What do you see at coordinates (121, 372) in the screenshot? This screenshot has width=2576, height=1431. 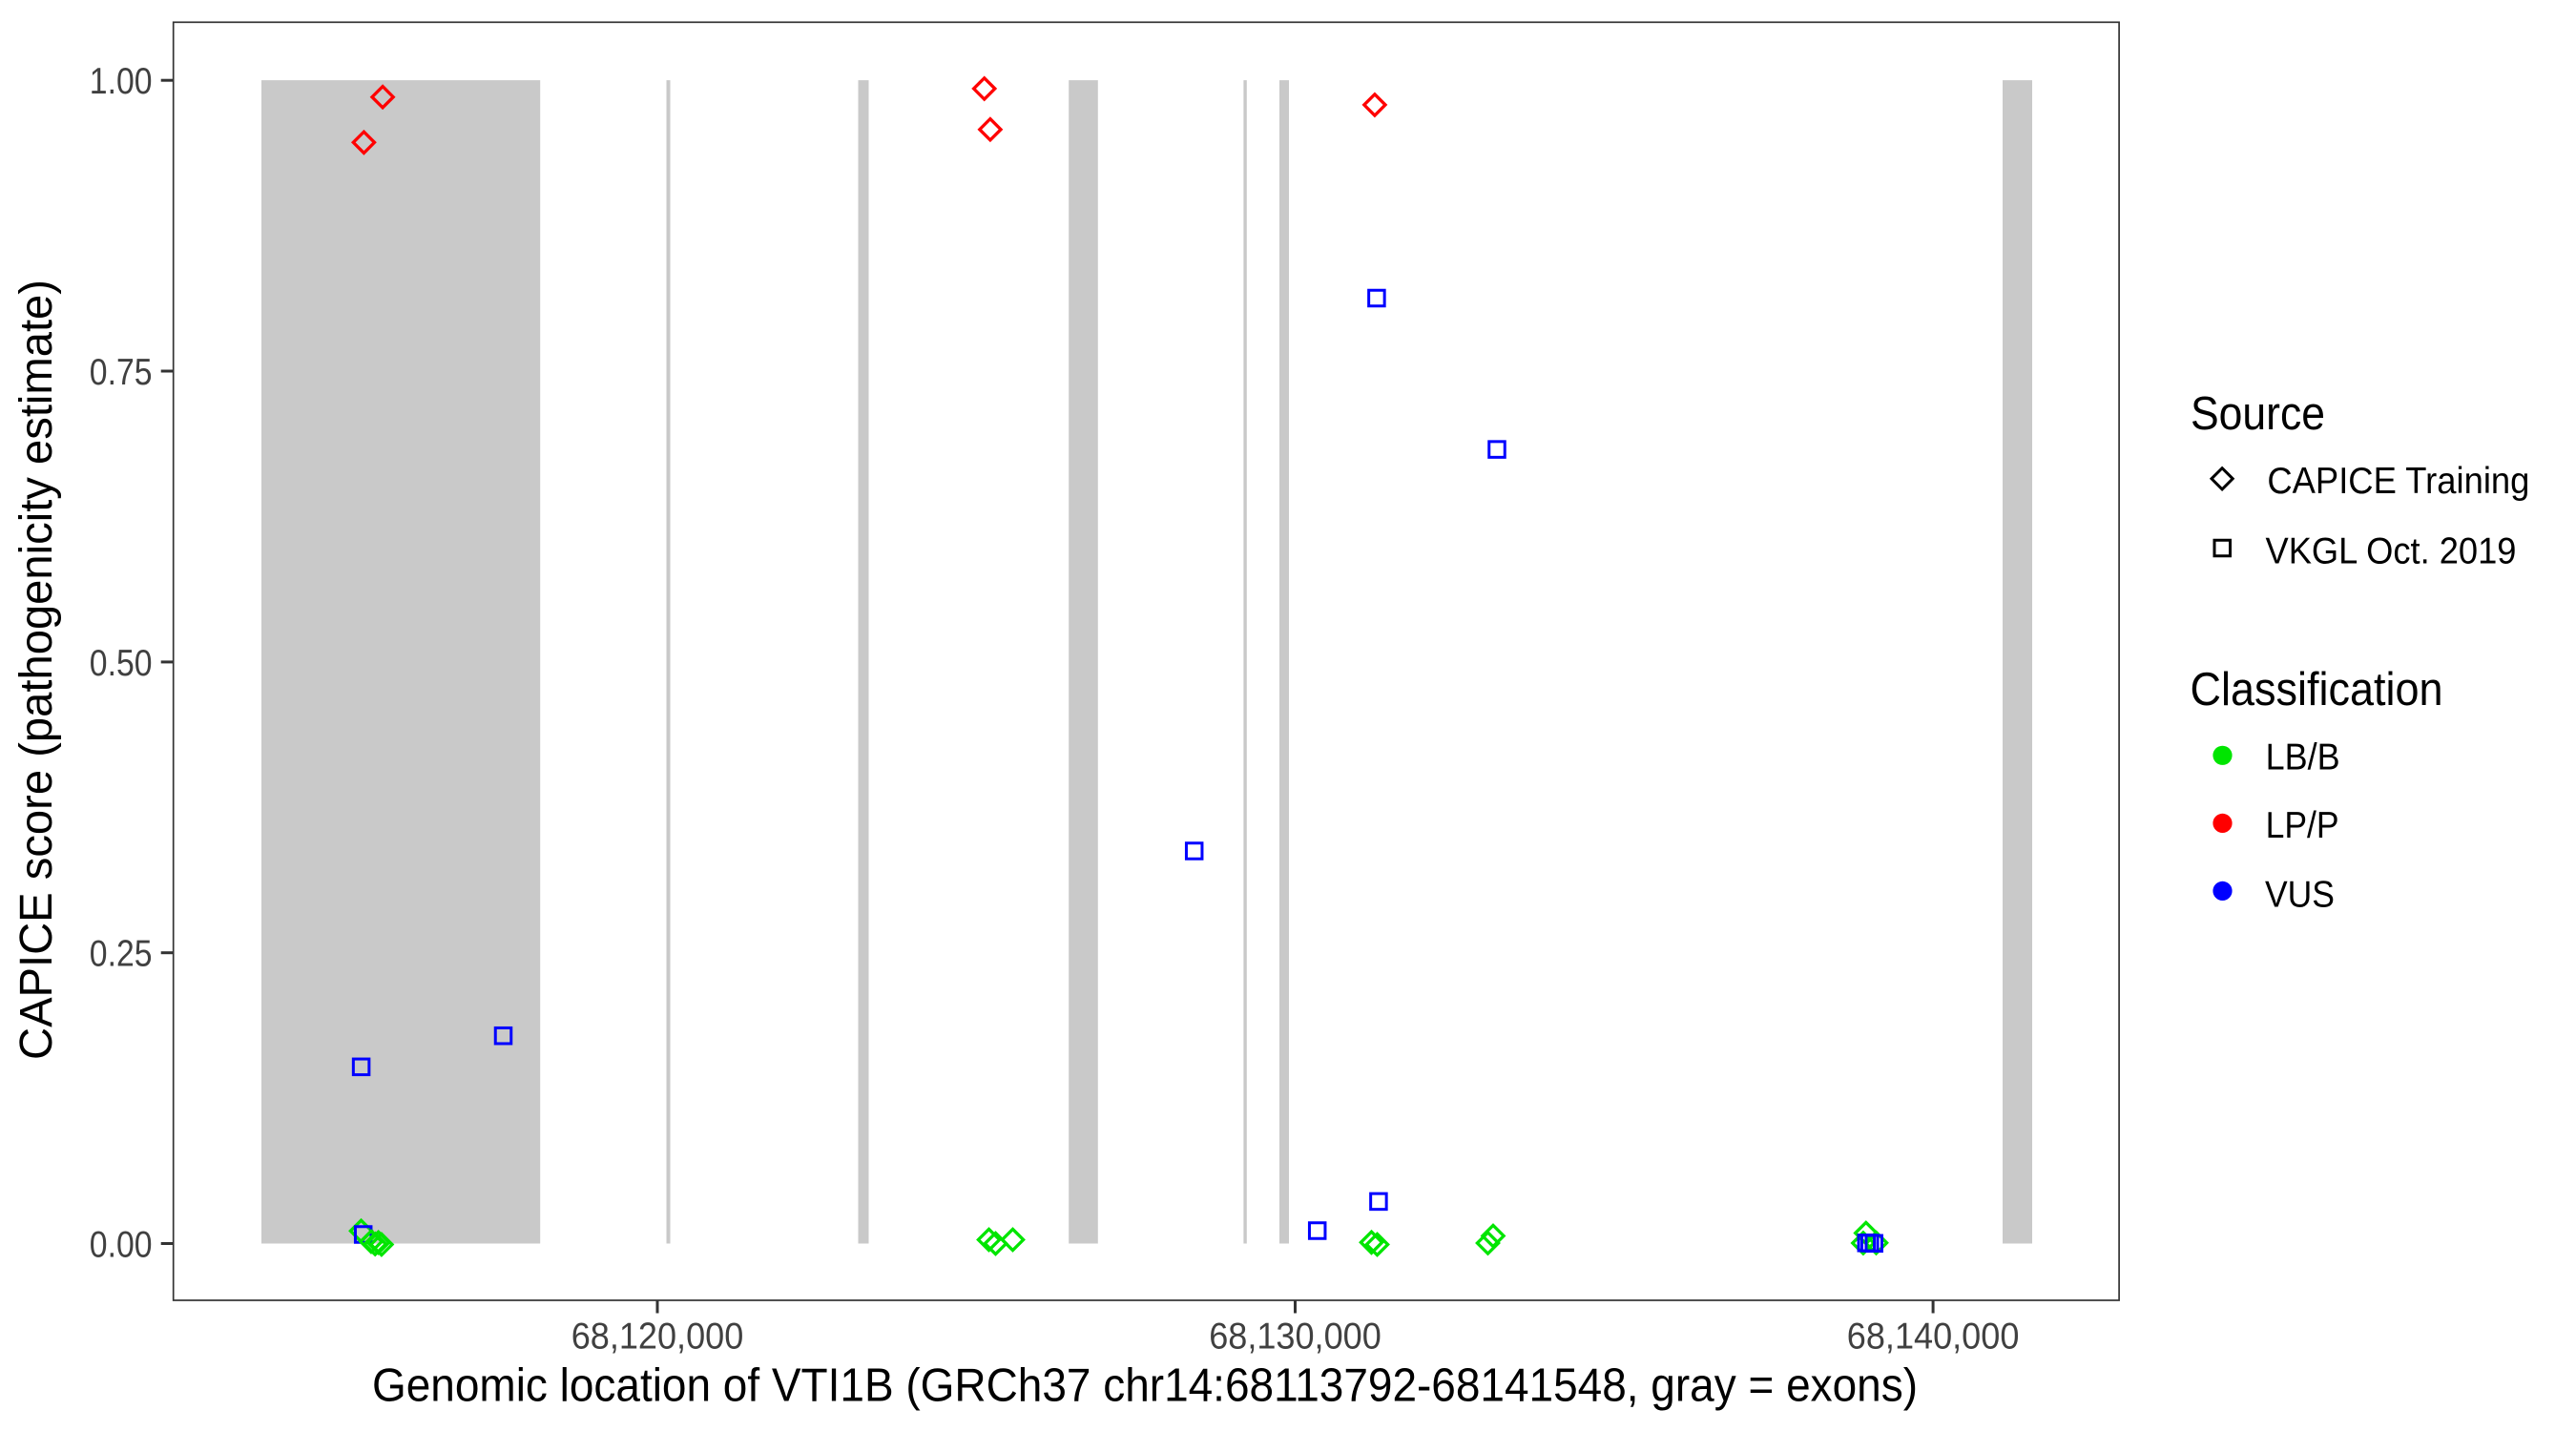 I see `svg-text: 0.75` at bounding box center [121, 372].